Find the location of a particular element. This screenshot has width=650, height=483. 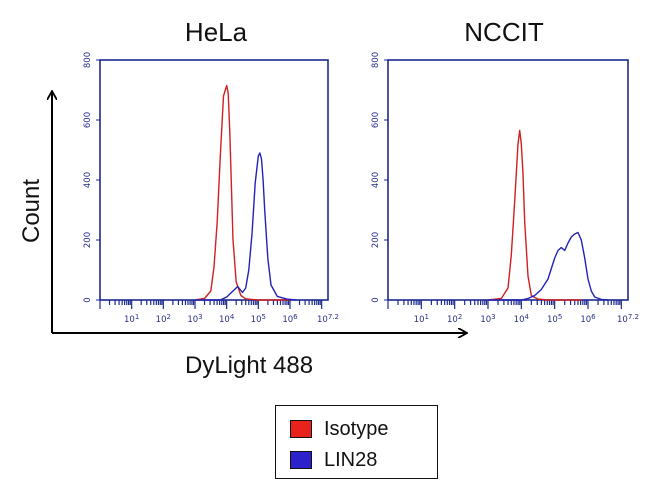

nccit-y-tick-labels: 0 200 400 600 800 is located at coordinates (376, 177).